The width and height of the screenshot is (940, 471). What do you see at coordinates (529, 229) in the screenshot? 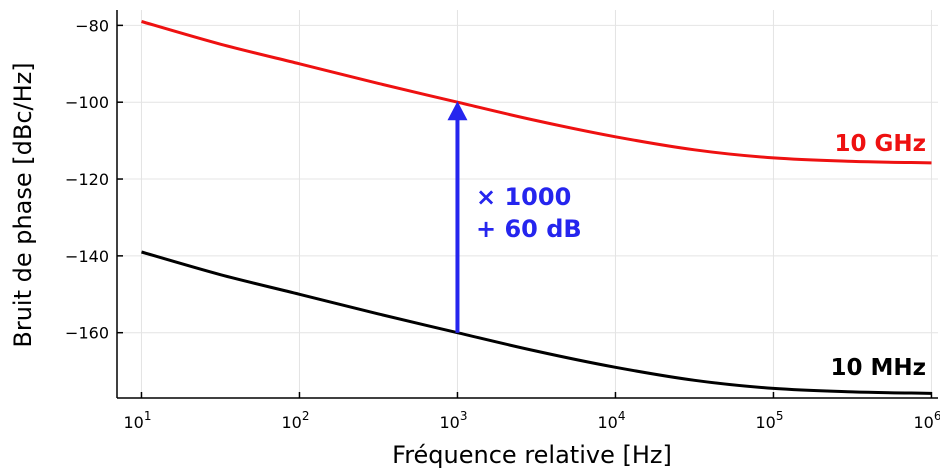
I see `annotation-db: + 60 dB` at bounding box center [529, 229].